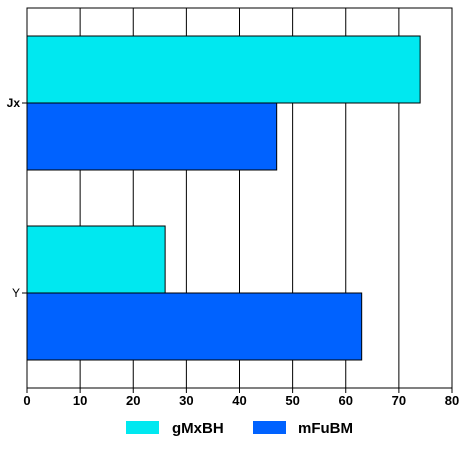 The width and height of the screenshot is (469, 469). I want to click on x-tick-label-40: 40, so click(239, 400).